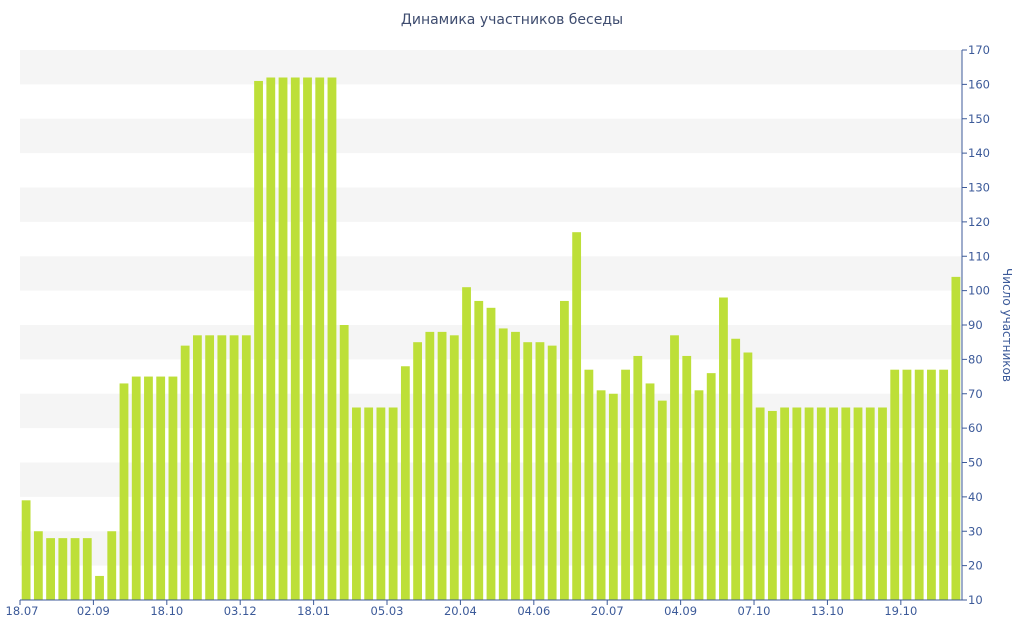  I want to click on y-tick-label: 40, so click(975, 497).